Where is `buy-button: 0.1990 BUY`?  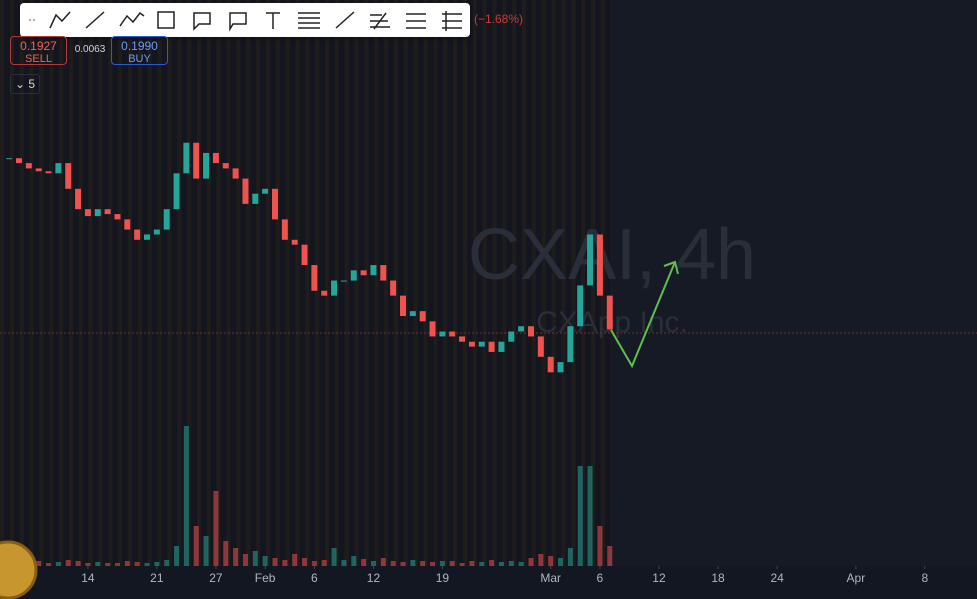
buy-button: 0.1990 BUY is located at coordinates (139, 50).